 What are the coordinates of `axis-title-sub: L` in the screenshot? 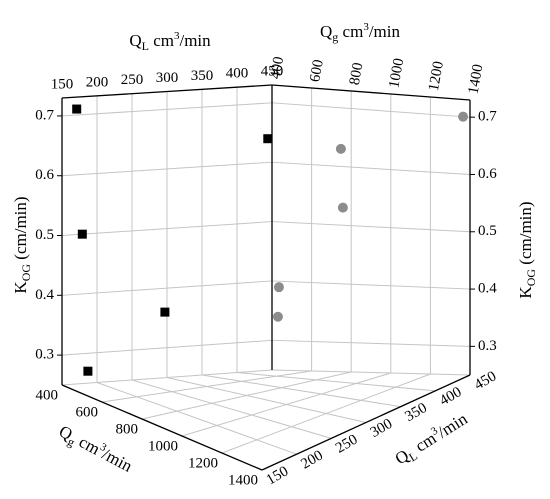 It's located at (145, 46).